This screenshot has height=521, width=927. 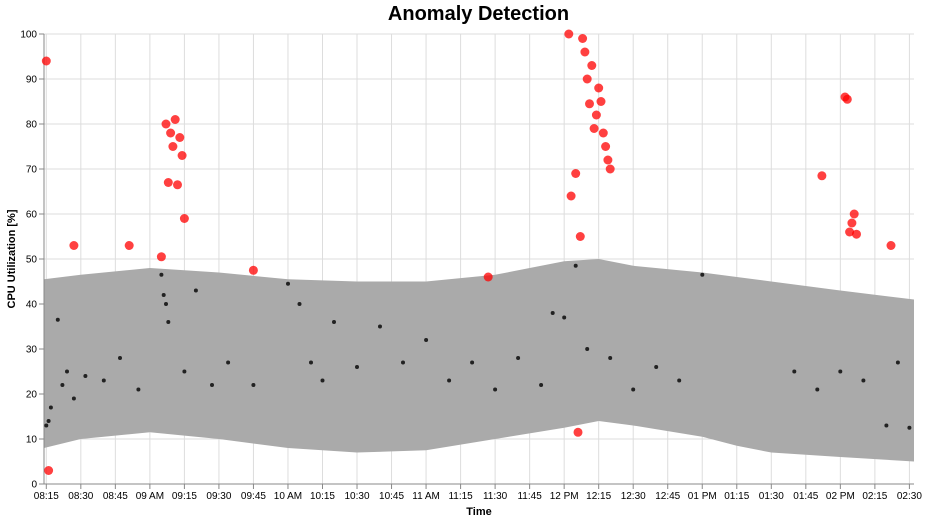 I want to click on y-tick-label: 60, so click(x=32, y=215).